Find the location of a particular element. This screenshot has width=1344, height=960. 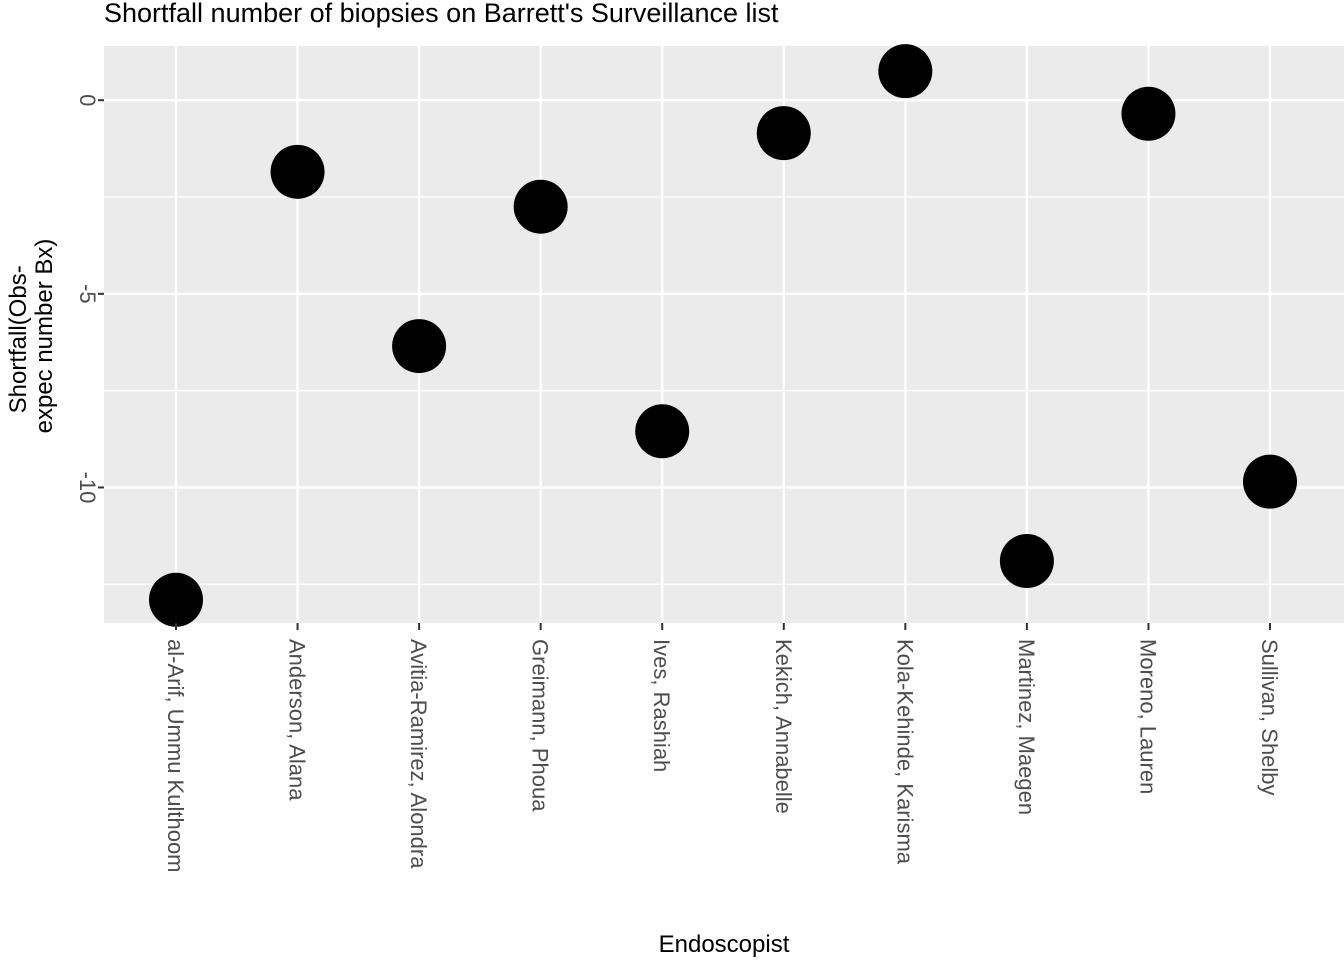

x-axis-title: Endoscopist is located at coordinates (724, 944).